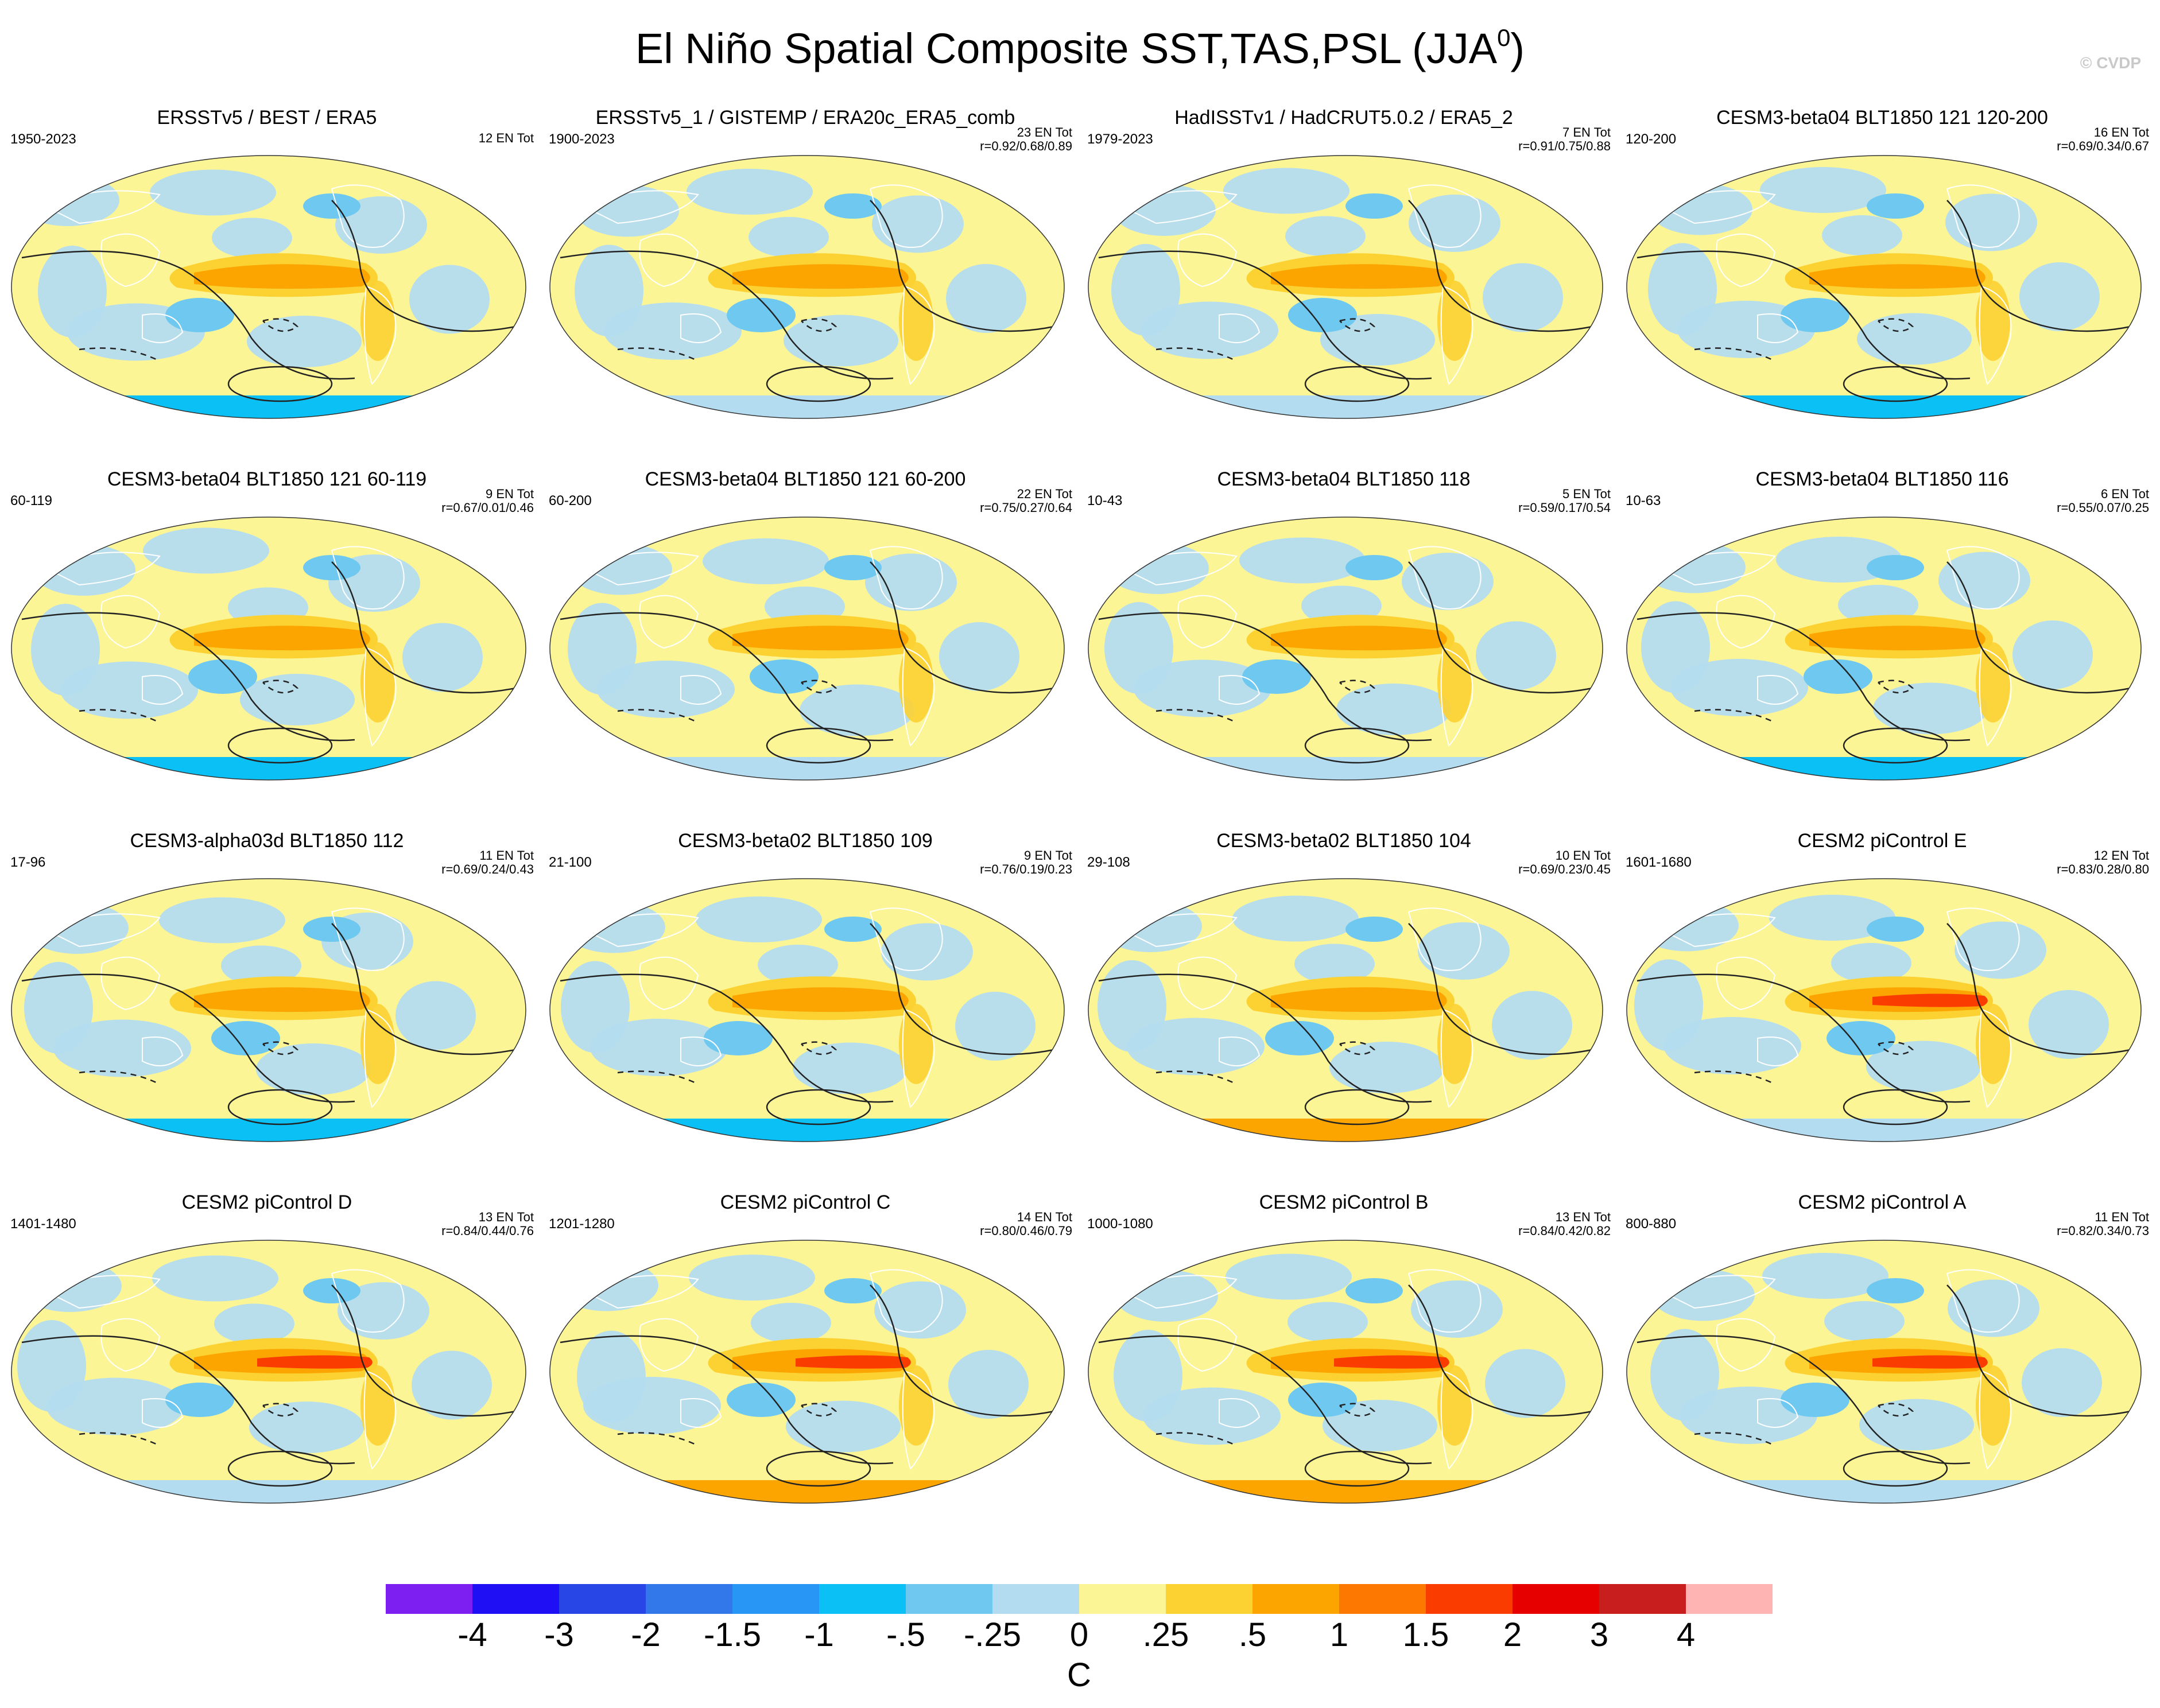  Describe the element at coordinates (266, 1202) in the screenshot. I see `panel-title: CESM2 piControl D` at that location.